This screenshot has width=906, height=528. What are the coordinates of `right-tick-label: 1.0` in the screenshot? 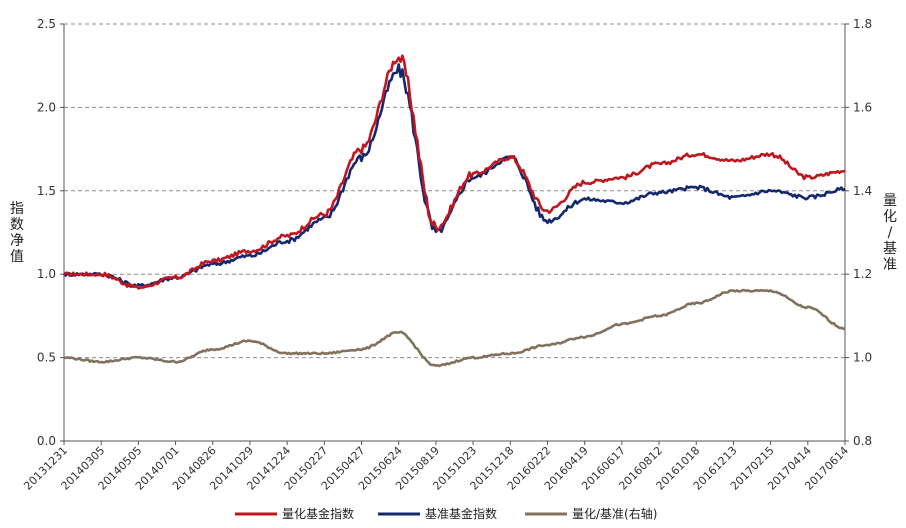 It's located at (862, 358).